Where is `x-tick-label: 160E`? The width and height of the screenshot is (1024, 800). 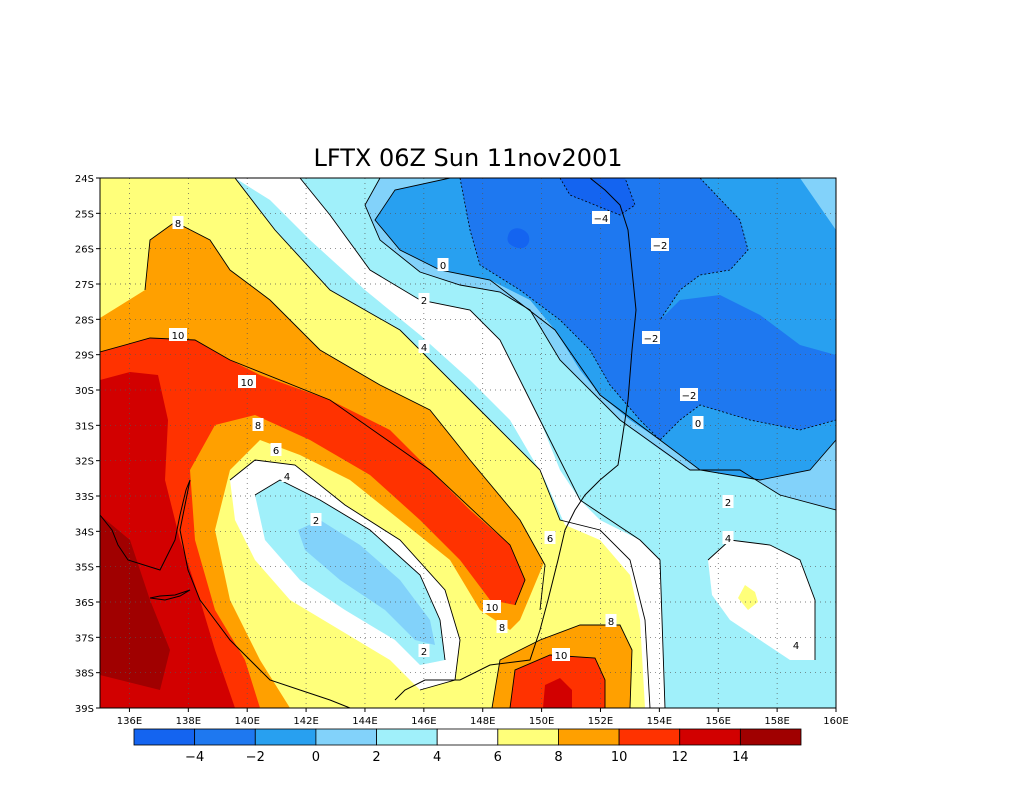
x-tick-label: 160E is located at coordinates (835, 721).